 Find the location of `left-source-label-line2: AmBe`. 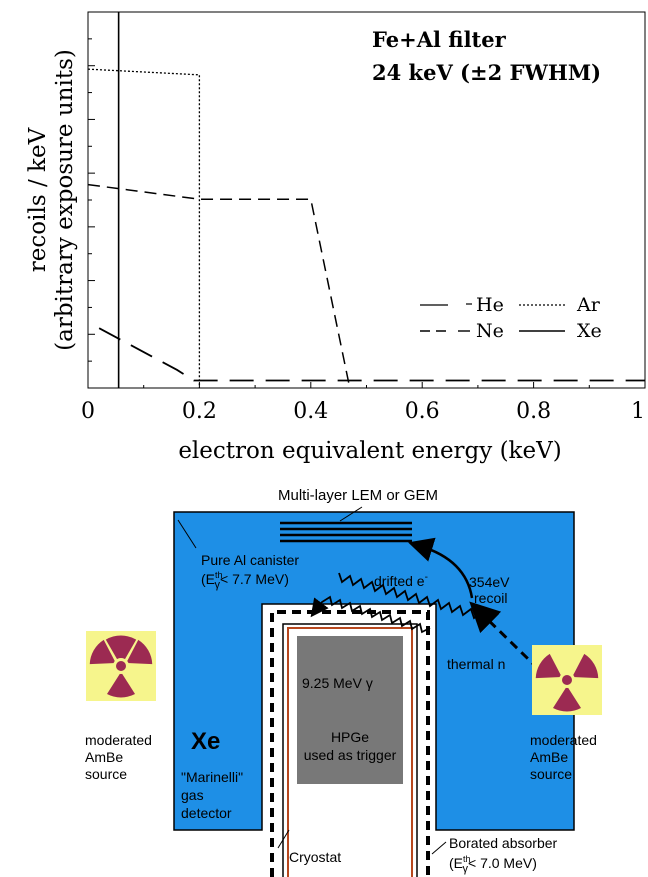

left-source-label-line2: AmBe is located at coordinates (104, 757).